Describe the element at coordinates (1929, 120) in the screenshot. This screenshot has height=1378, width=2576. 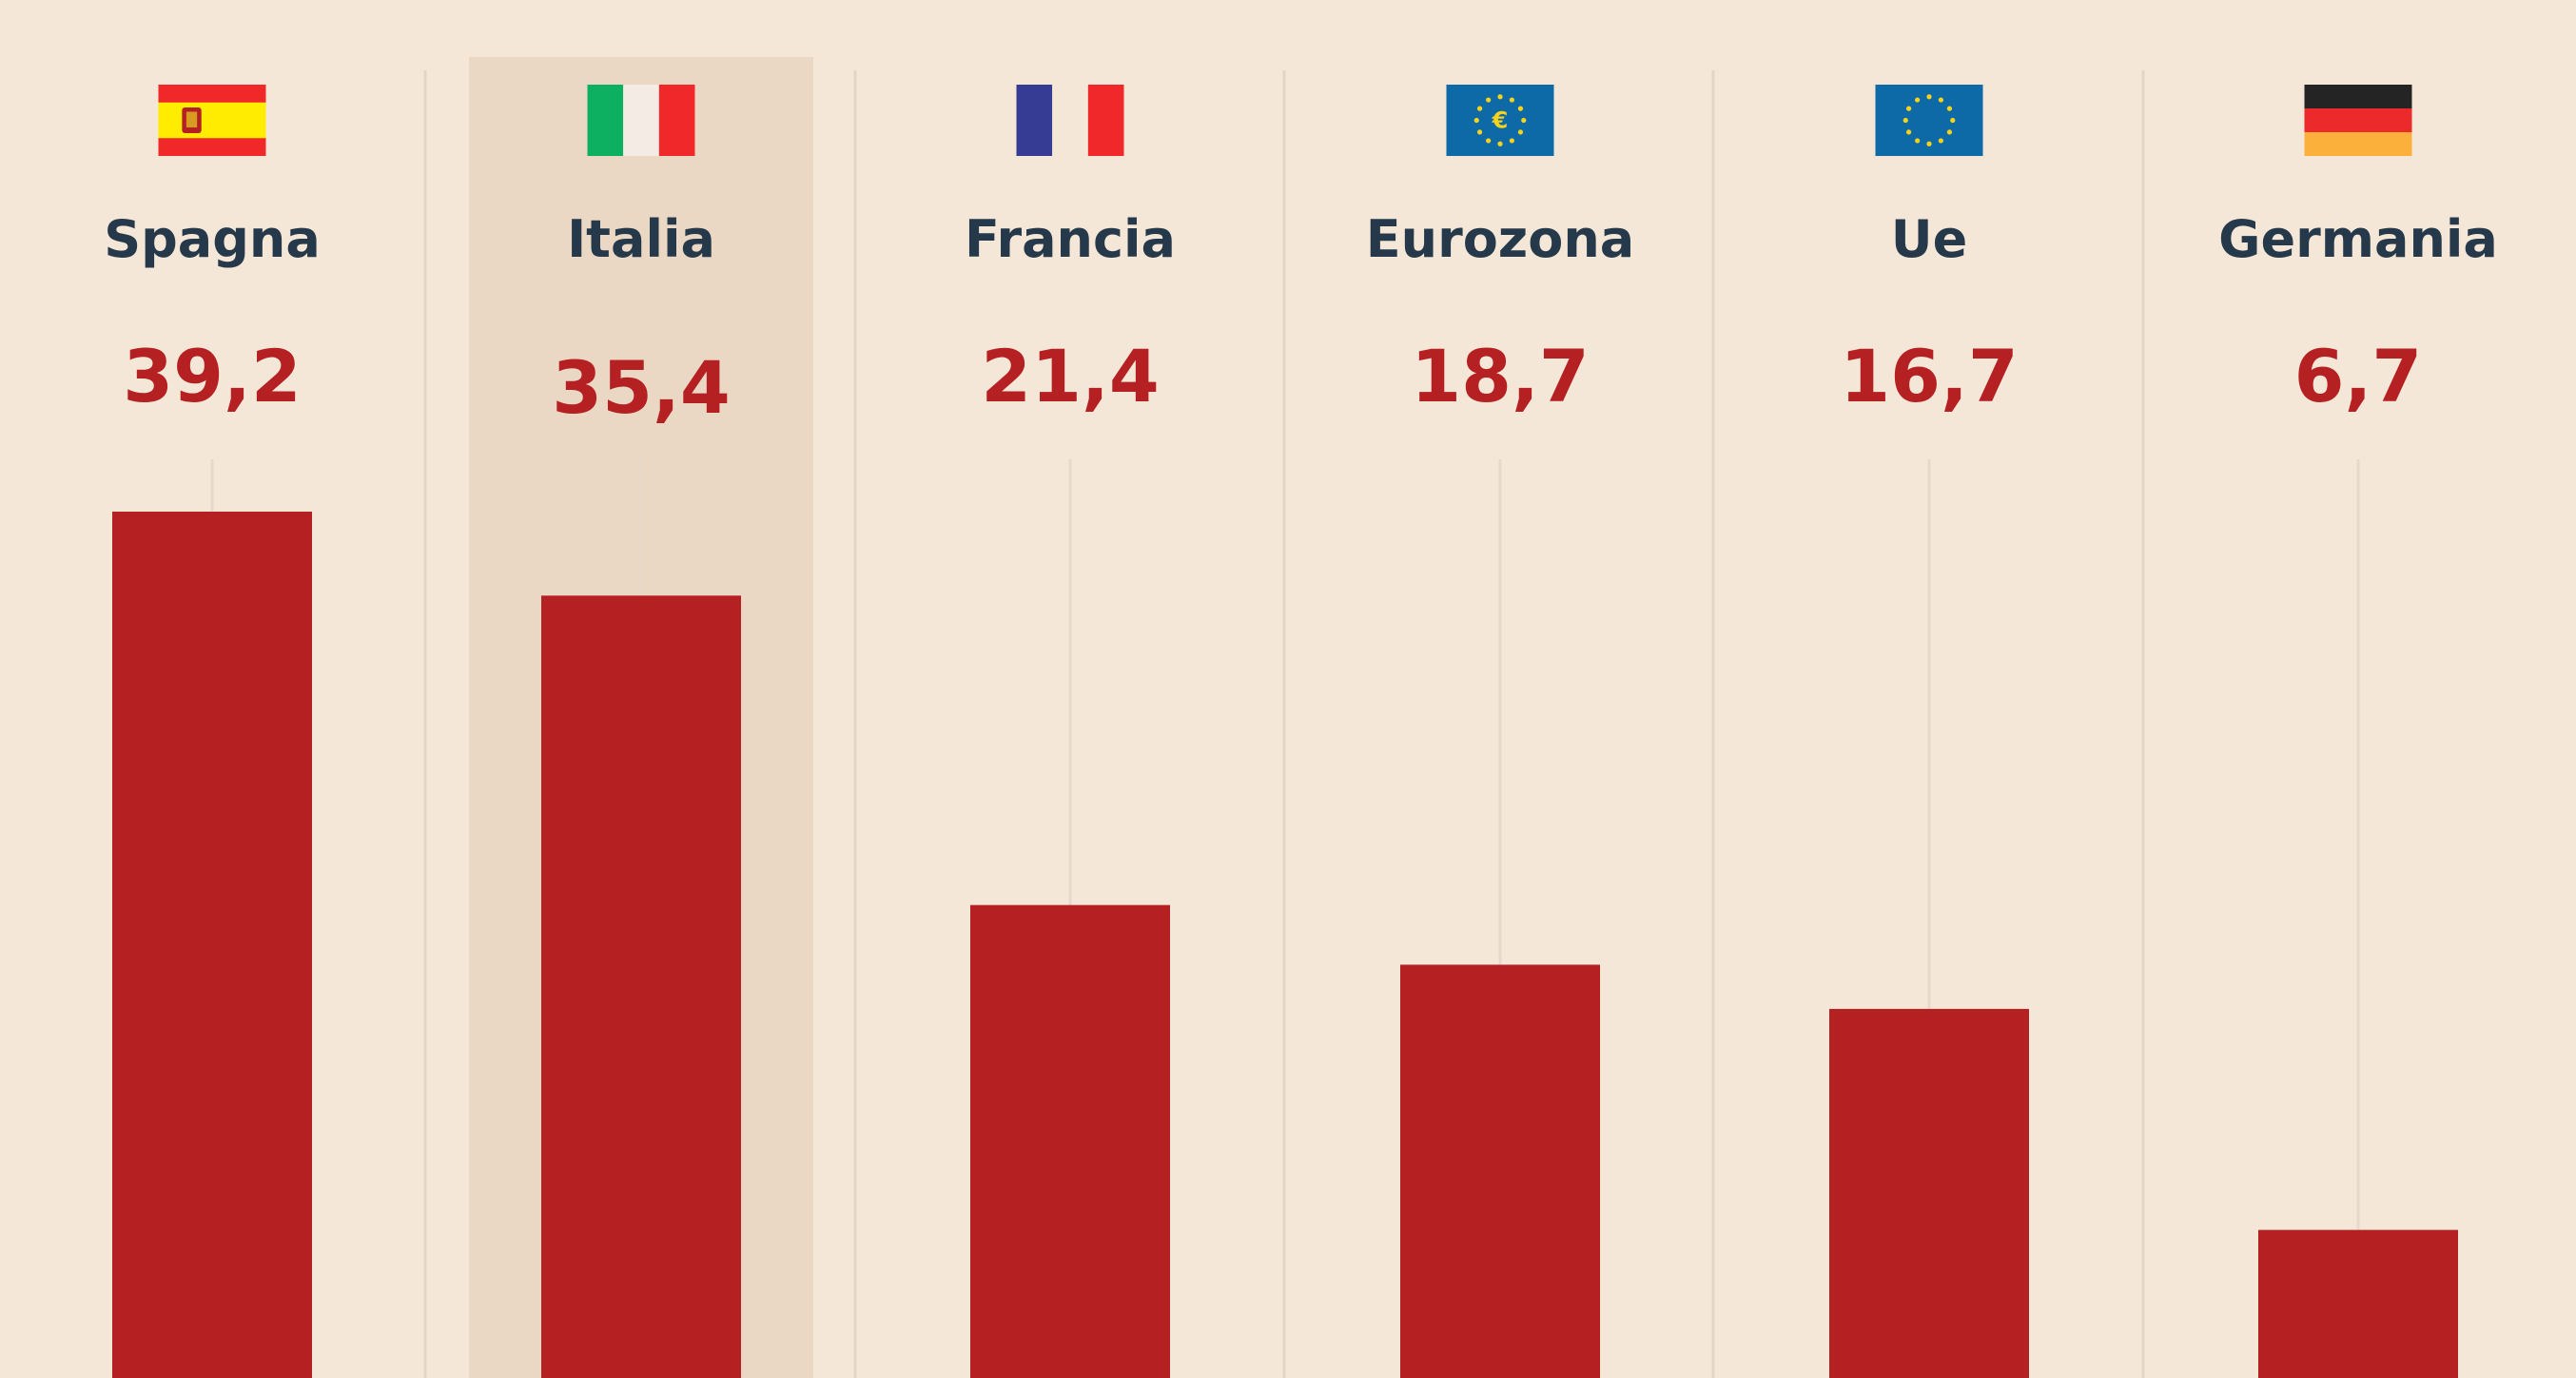
I see `eu-flag-icon` at that location.